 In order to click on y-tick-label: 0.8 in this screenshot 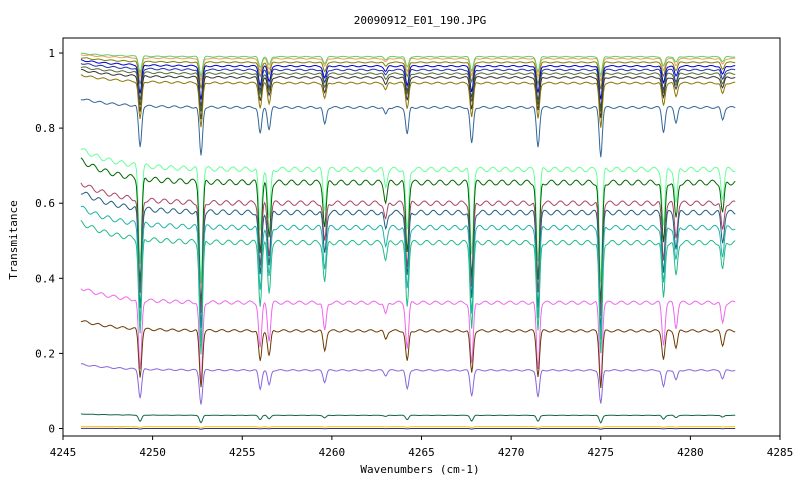, I will do `click(45, 128)`.